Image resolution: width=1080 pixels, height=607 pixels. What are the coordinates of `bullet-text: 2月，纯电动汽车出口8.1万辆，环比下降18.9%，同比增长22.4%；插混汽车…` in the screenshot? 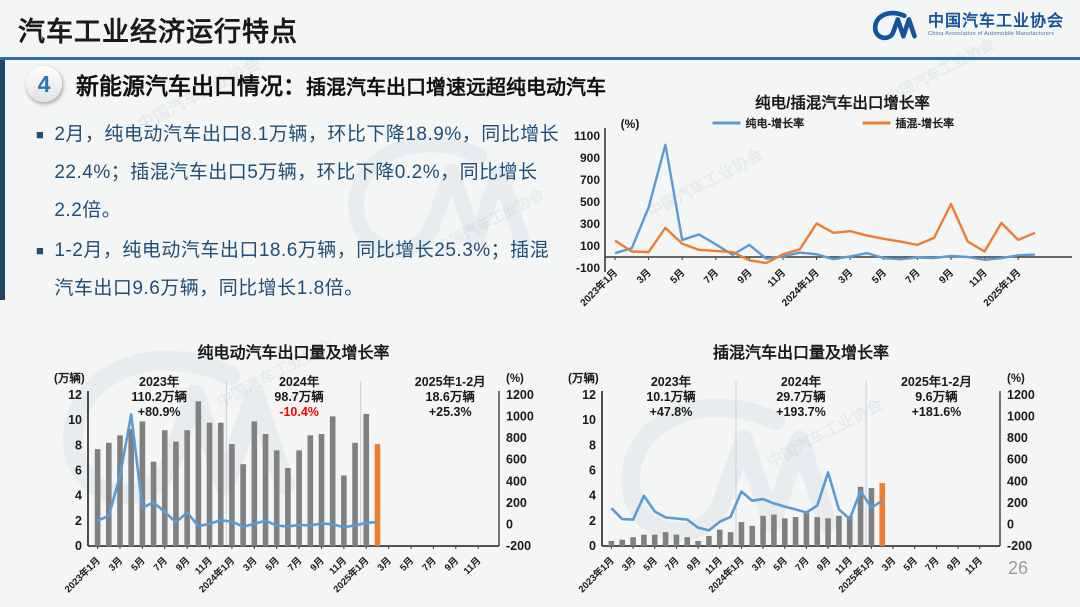 It's located at (307, 172).